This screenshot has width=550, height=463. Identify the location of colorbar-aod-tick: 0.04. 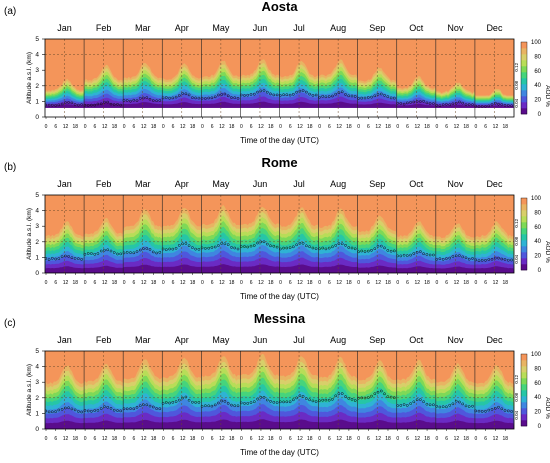
(516, 414).